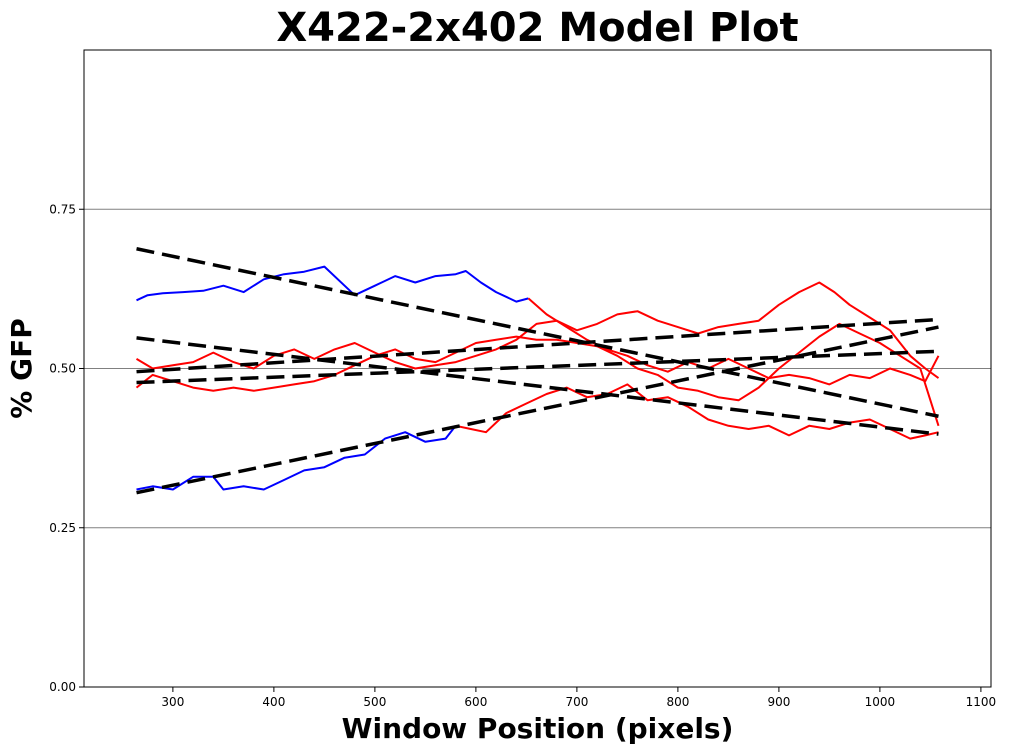 The height and width of the screenshot is (754, 1010). What do you see at coordinates (62, 687) in the screenshot?
I see `y-tick-label: 0.00` at bounding box center [62, 687].